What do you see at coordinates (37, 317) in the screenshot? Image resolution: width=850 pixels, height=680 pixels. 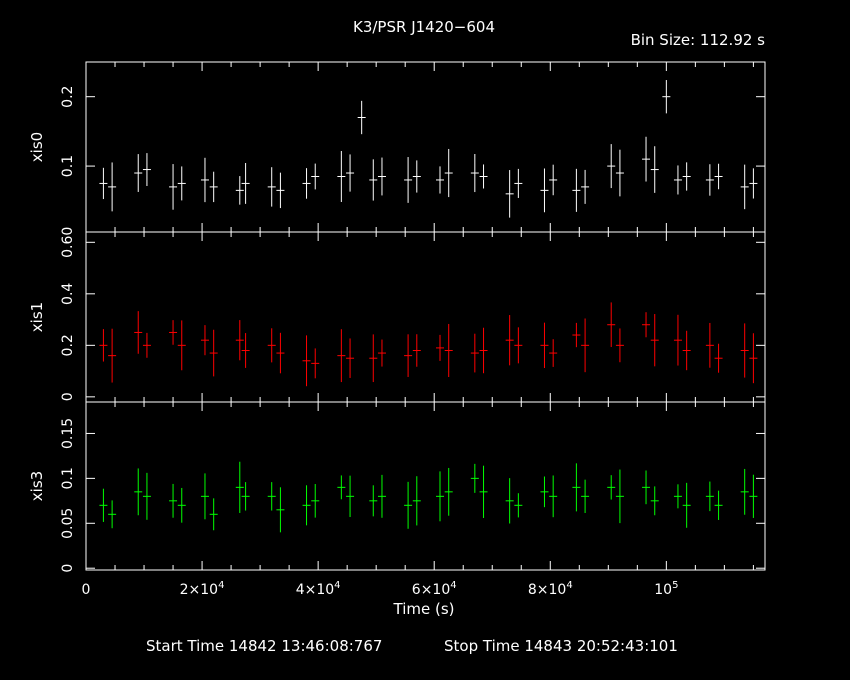 I see `y-axis-label: xis1` at bounding box center [37, 317].